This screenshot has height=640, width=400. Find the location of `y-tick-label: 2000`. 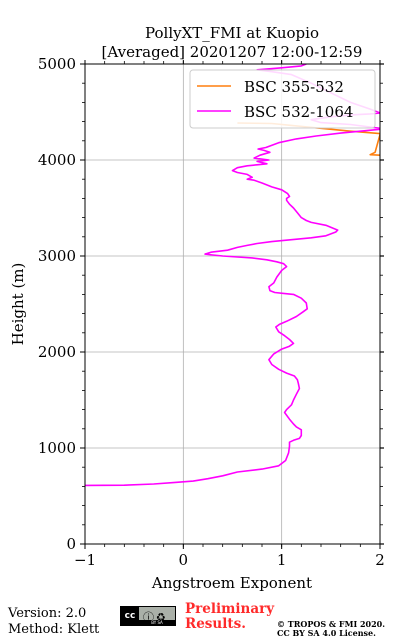

y-tick-label: 2000 is located at coordinates (57, 352).